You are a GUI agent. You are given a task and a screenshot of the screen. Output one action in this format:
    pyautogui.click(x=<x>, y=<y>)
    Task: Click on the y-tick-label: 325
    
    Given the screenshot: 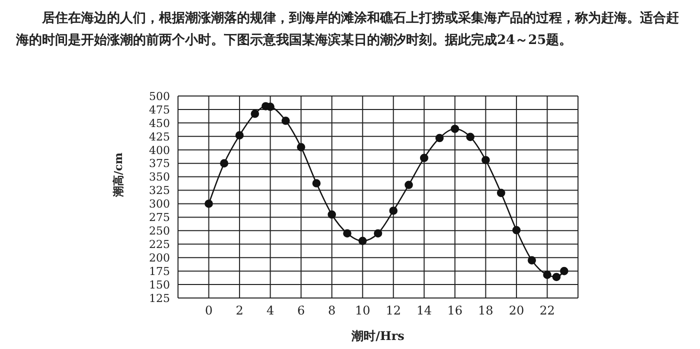 What is the action you would take?
    pyautogui.click(x=159, y=191)
    